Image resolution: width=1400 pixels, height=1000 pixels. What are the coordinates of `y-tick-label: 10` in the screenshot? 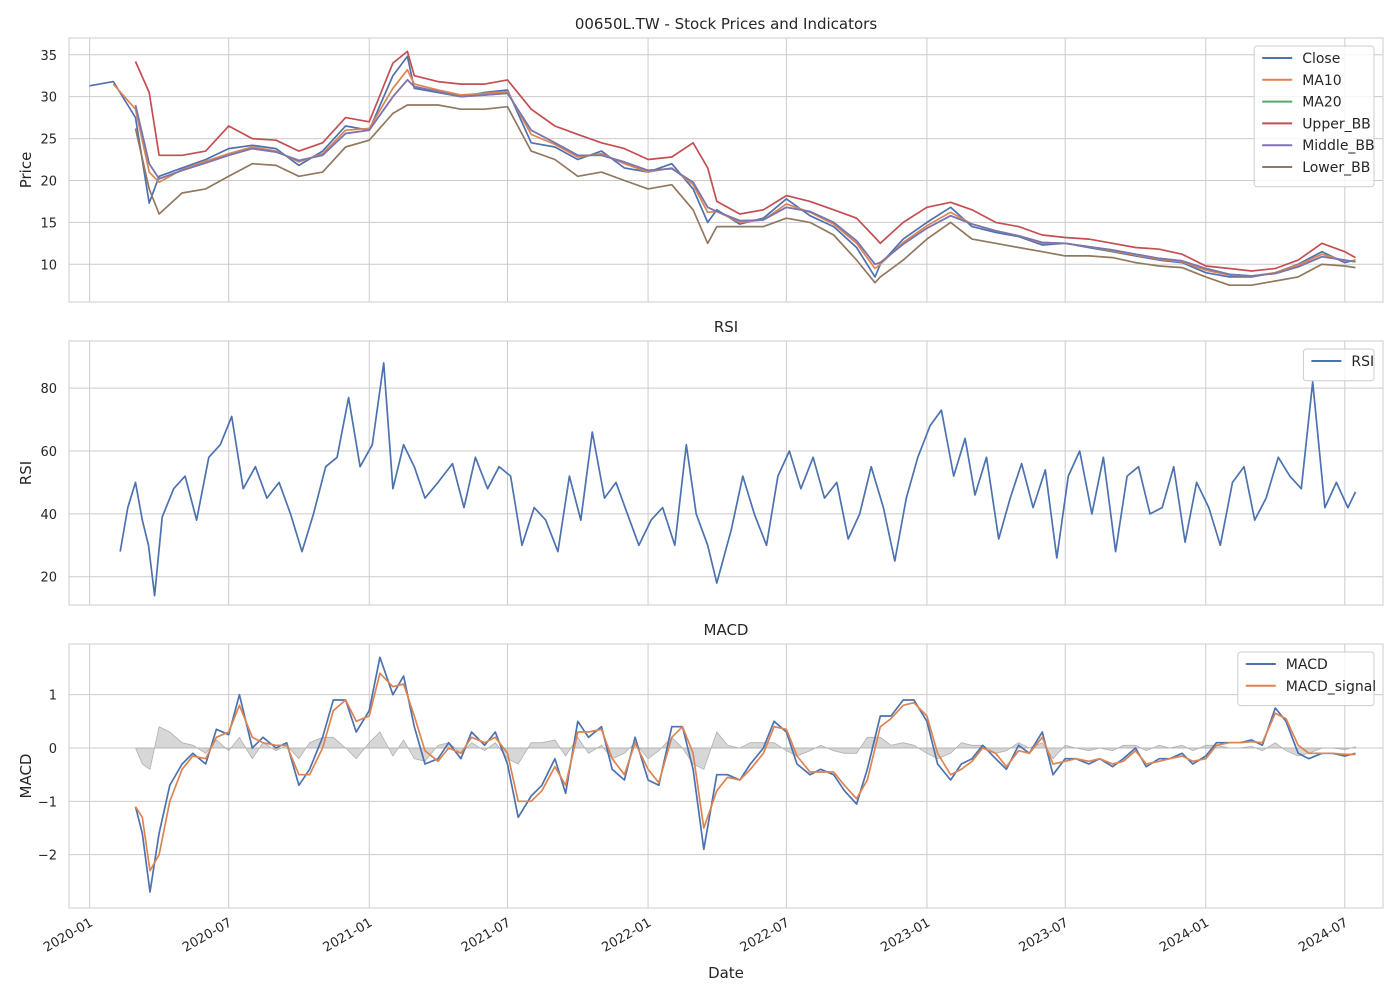 It's located at (48, 265).